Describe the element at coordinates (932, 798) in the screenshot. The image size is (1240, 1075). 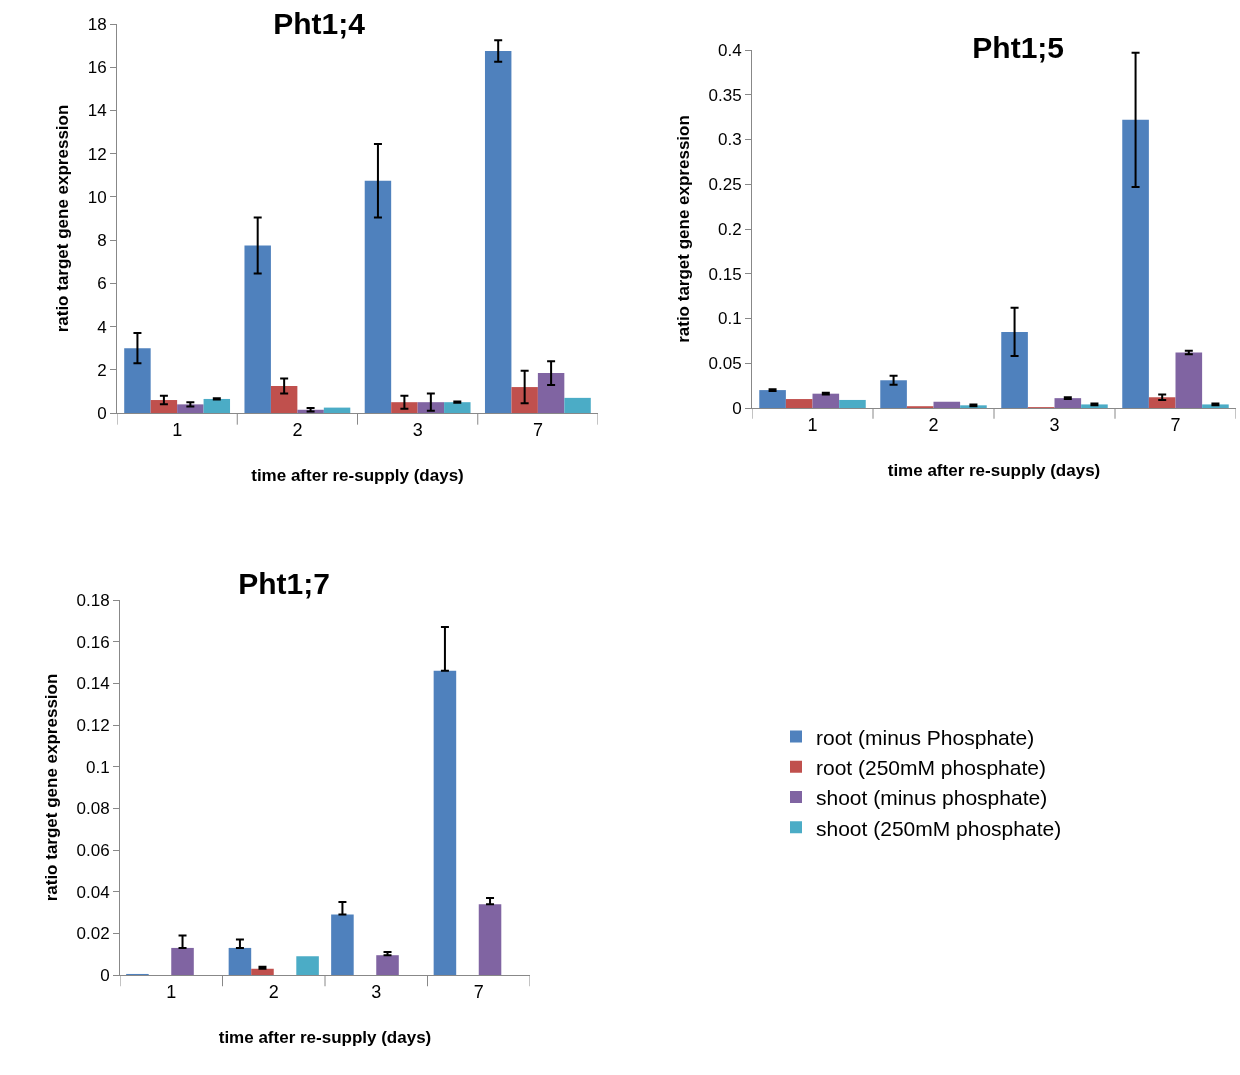
I see `legend-label: shoot (minus phosphate)` at that location.